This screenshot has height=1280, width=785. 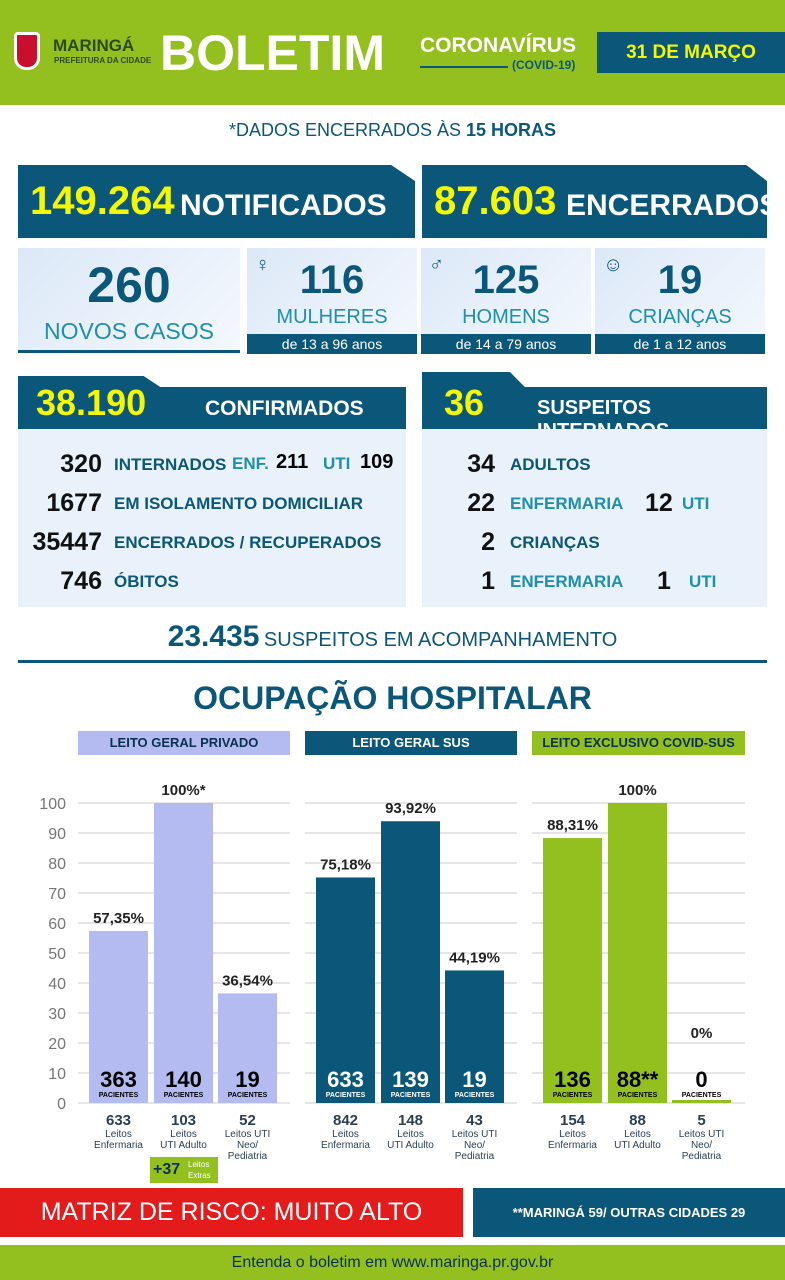 What do you see at coordinates (702, 1033) in the screenshot?
I see `bar-percent-label: 0%` at bounding box center [702, 1033].